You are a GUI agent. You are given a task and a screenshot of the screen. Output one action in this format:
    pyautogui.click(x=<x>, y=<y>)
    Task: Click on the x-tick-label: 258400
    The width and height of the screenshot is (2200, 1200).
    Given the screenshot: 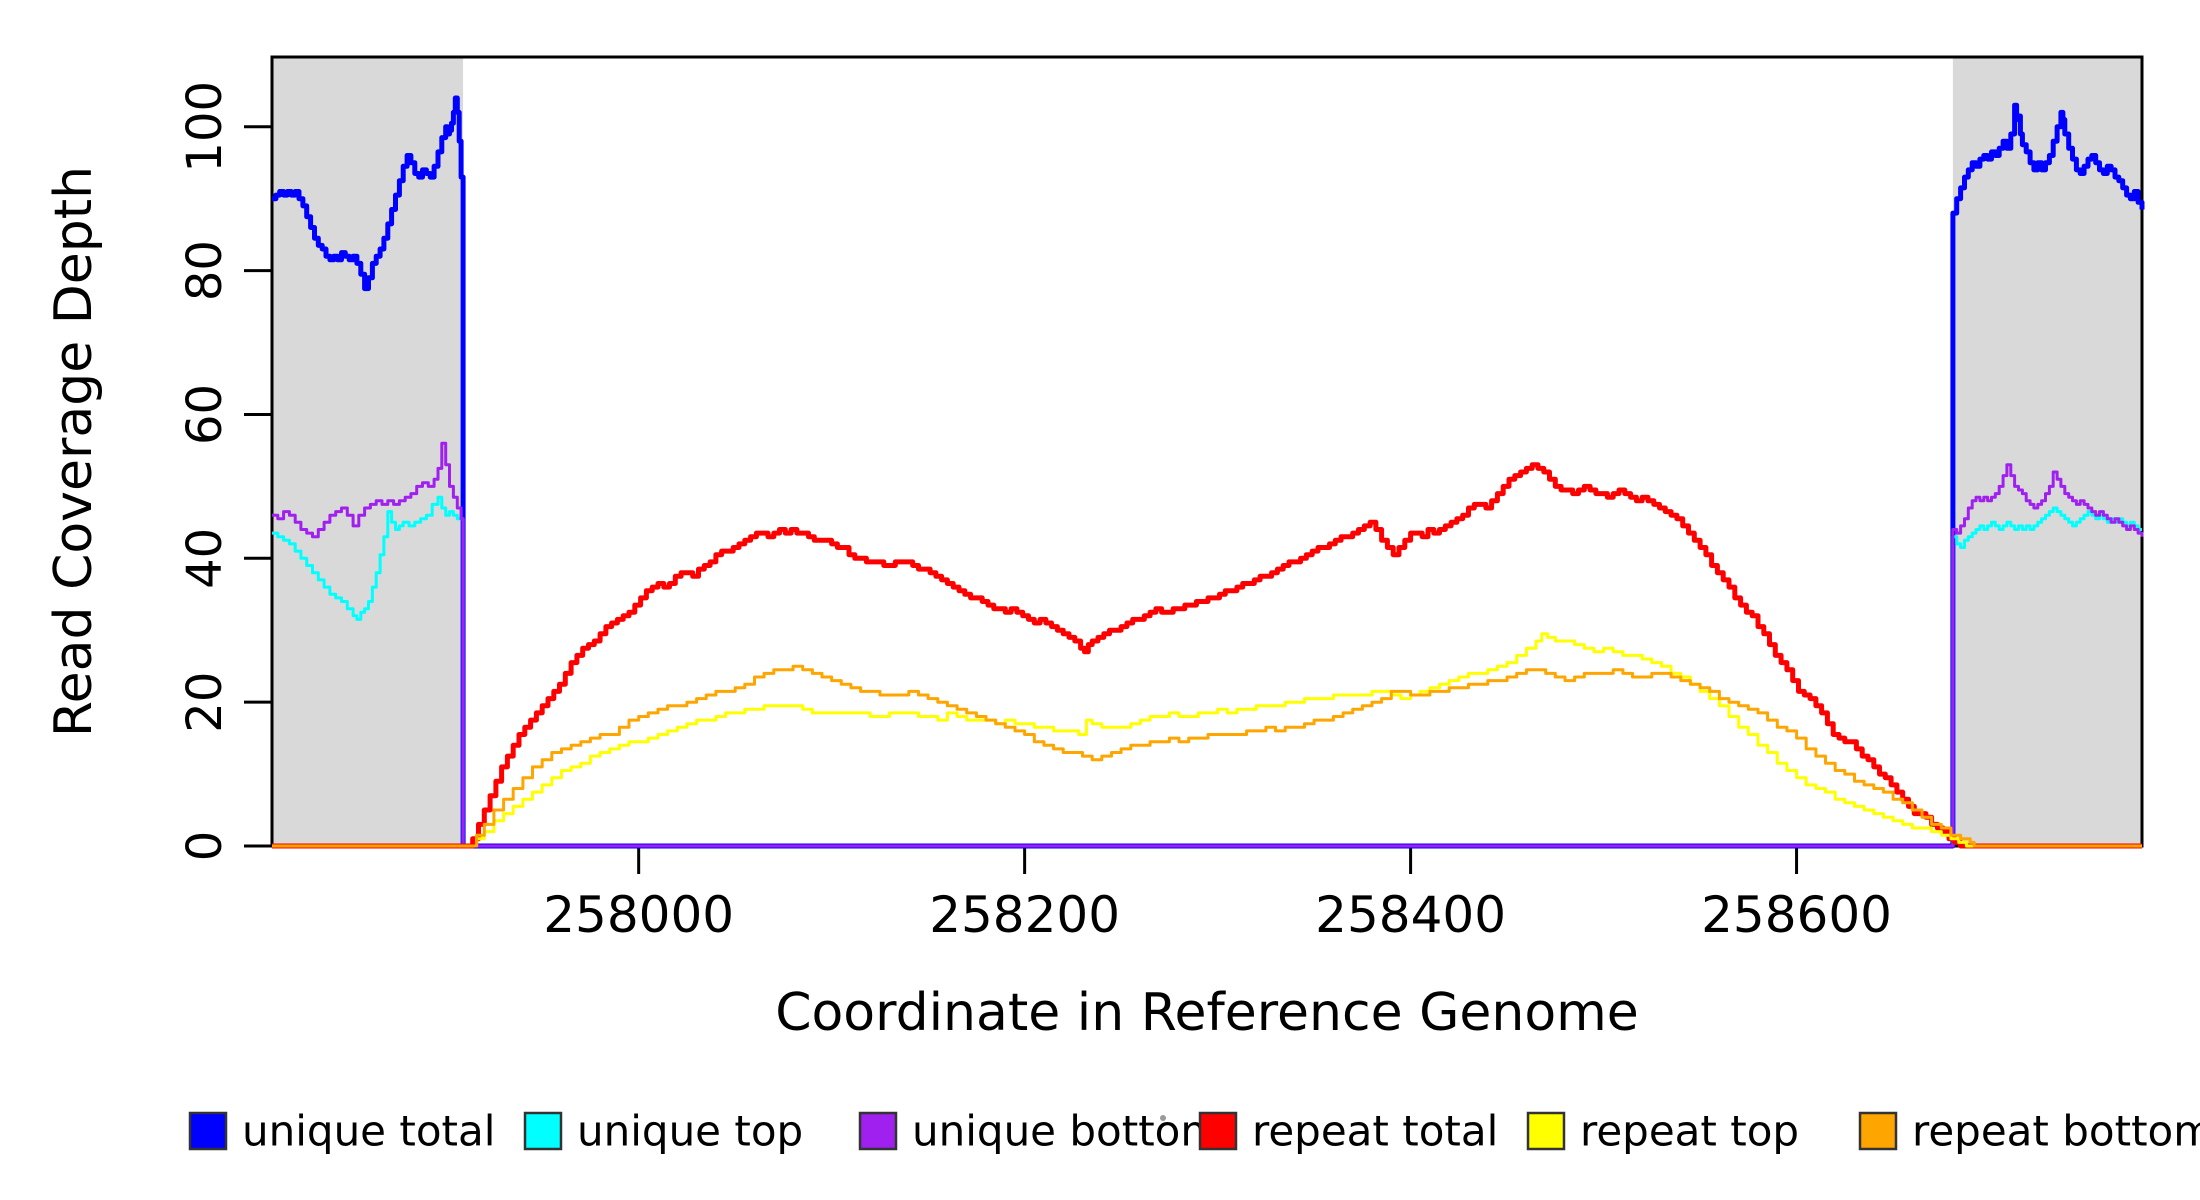 What is the action you would take?
    pyautogui.click(x=1410, y=915)
    